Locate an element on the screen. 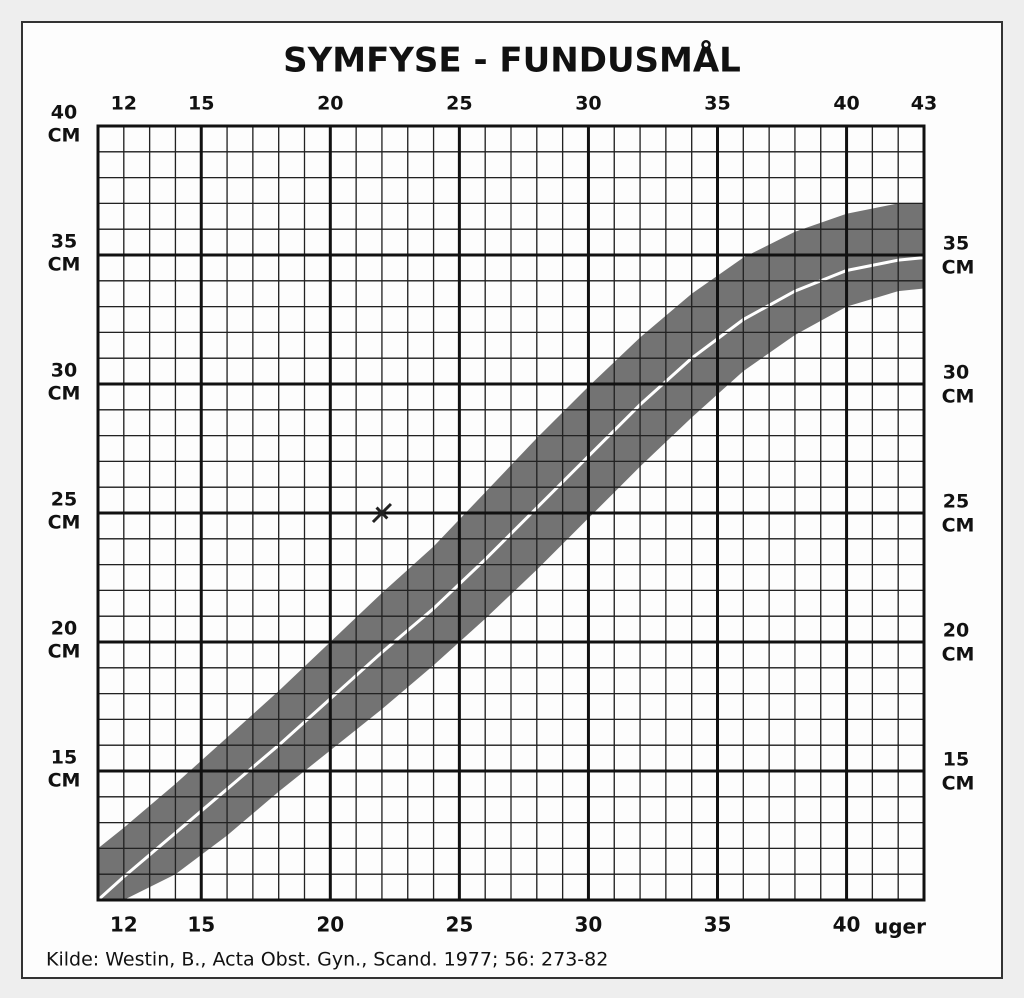 Image resolution: width=1024 pixels, height=998 pixels. y-tick-label: 35 is located at coordinates (64, 242).